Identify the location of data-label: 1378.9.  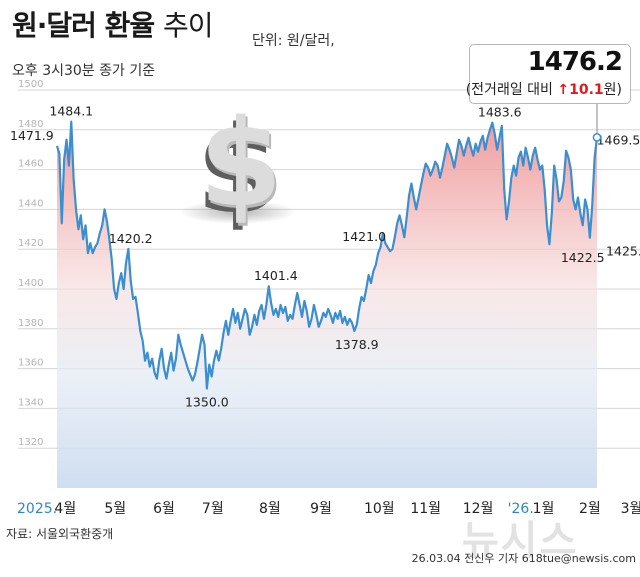
(357, 344).